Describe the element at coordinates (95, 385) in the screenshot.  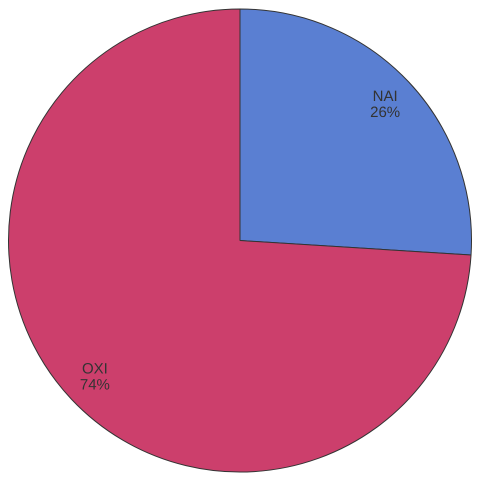
I see `data-label: 74%` at that location.